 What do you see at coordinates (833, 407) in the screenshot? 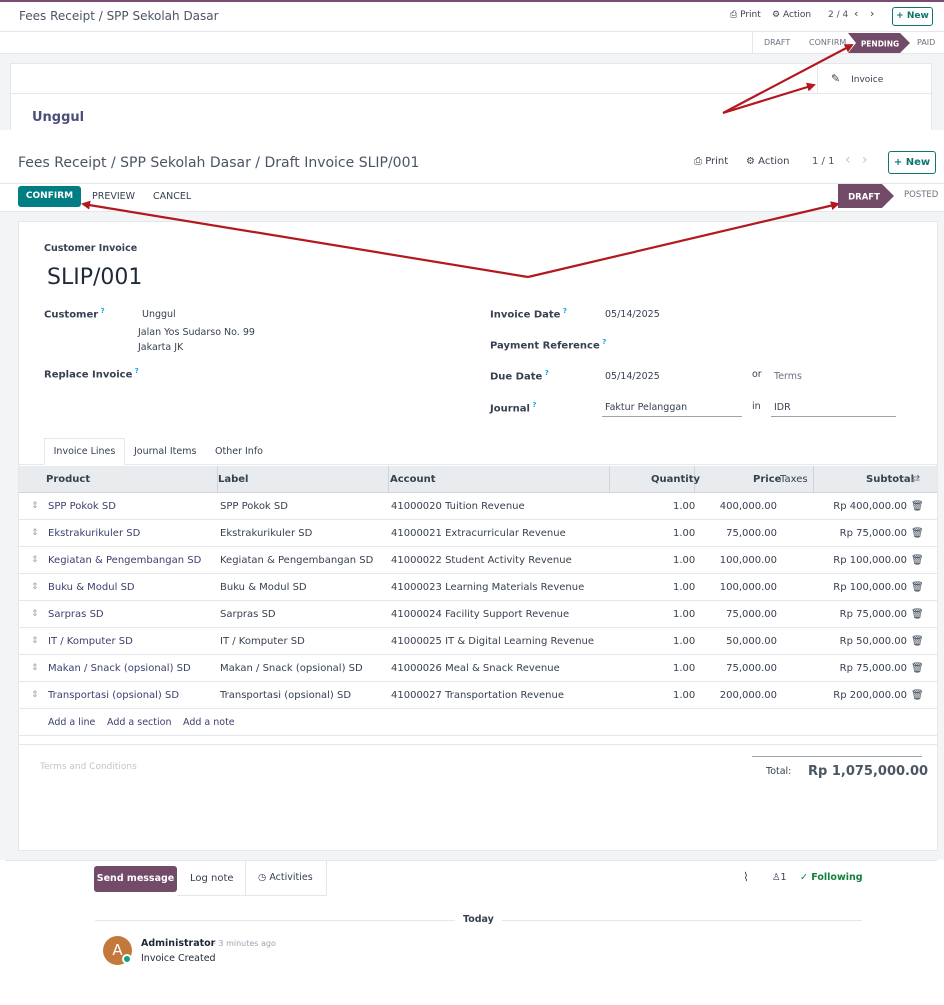
I see `currency-field: IDR` at bounding box center [833, 407].